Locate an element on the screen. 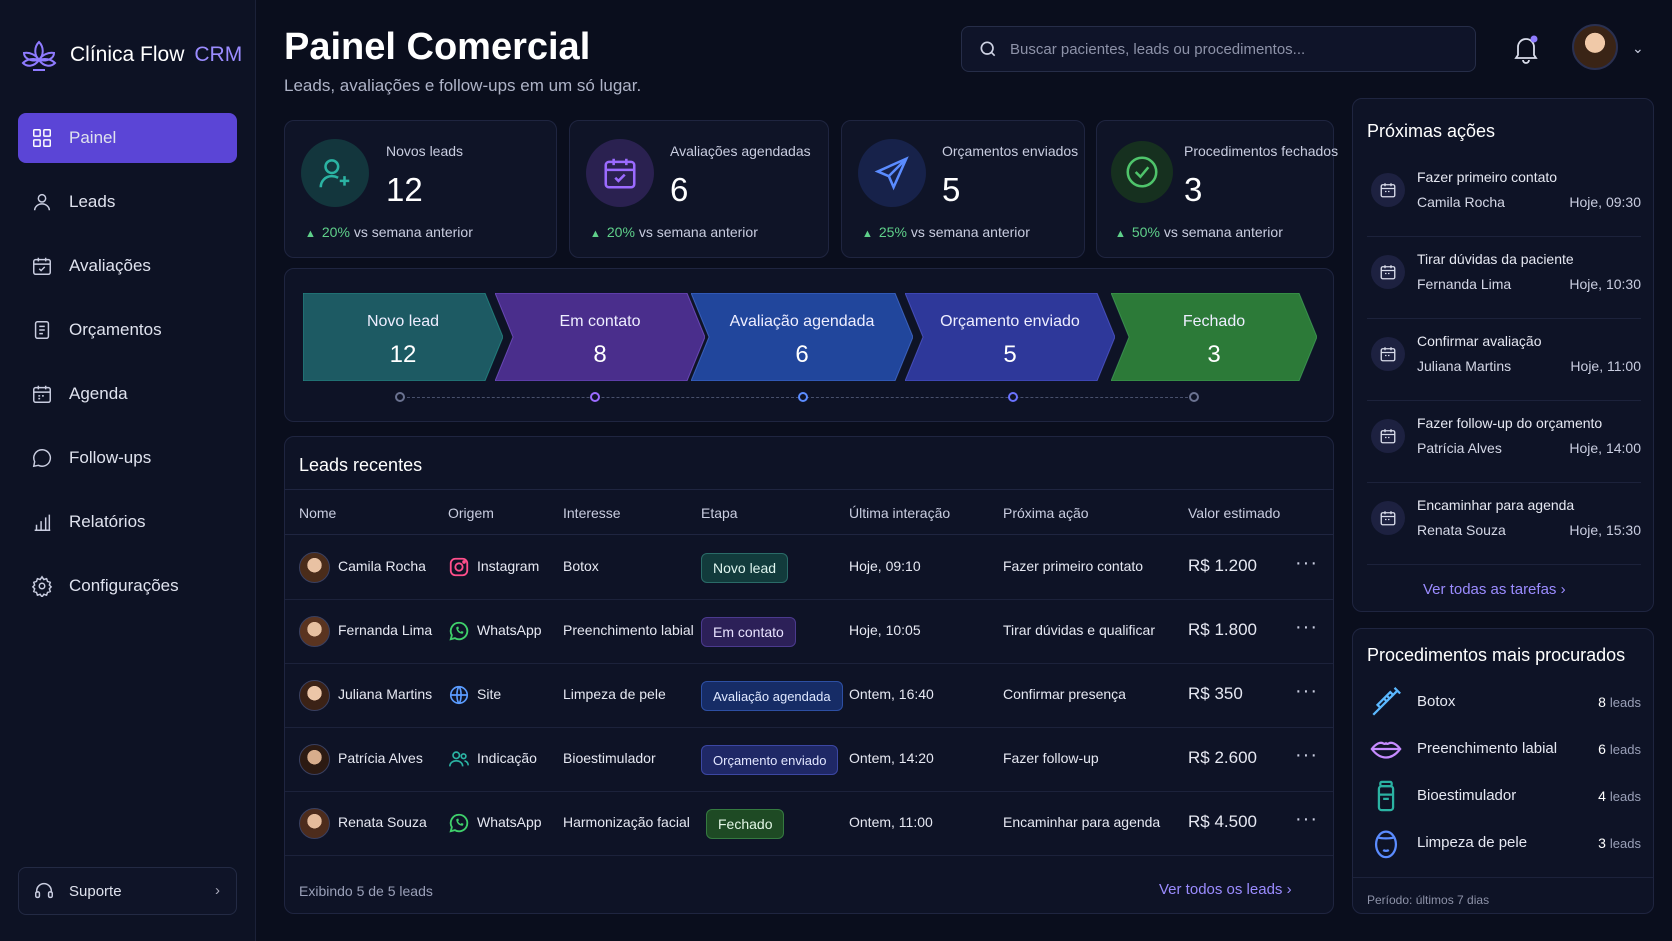 The image size is (1672, 941). lead-name: Renata Souza is located at coordinates (382, 822).